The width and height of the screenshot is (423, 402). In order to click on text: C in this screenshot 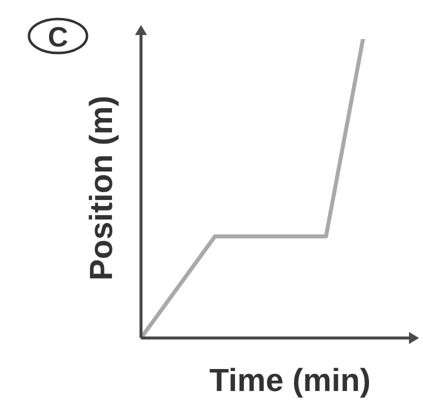, I will do `click(58, 37)`.